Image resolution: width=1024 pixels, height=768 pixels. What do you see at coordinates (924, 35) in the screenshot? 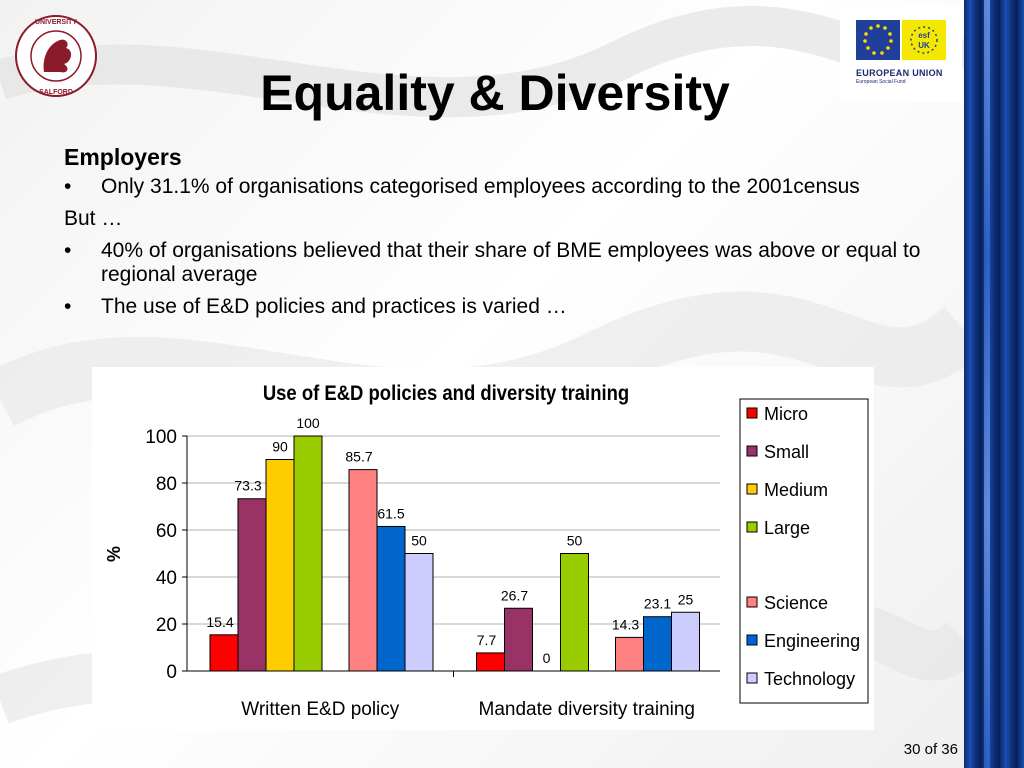
I see `svg-text: esf` at bounding box center [924, 35].